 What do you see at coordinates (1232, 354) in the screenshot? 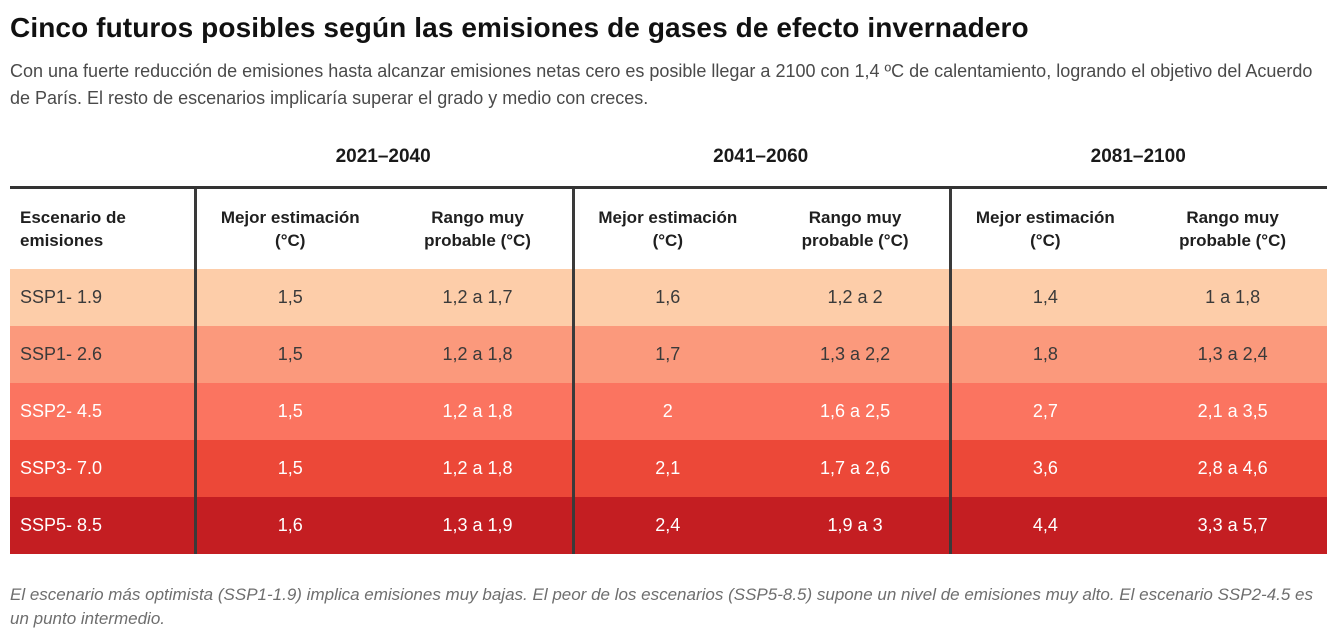
I see `likely-range-value: 1,3 a 2,4` at bounding box center [1232, 354].